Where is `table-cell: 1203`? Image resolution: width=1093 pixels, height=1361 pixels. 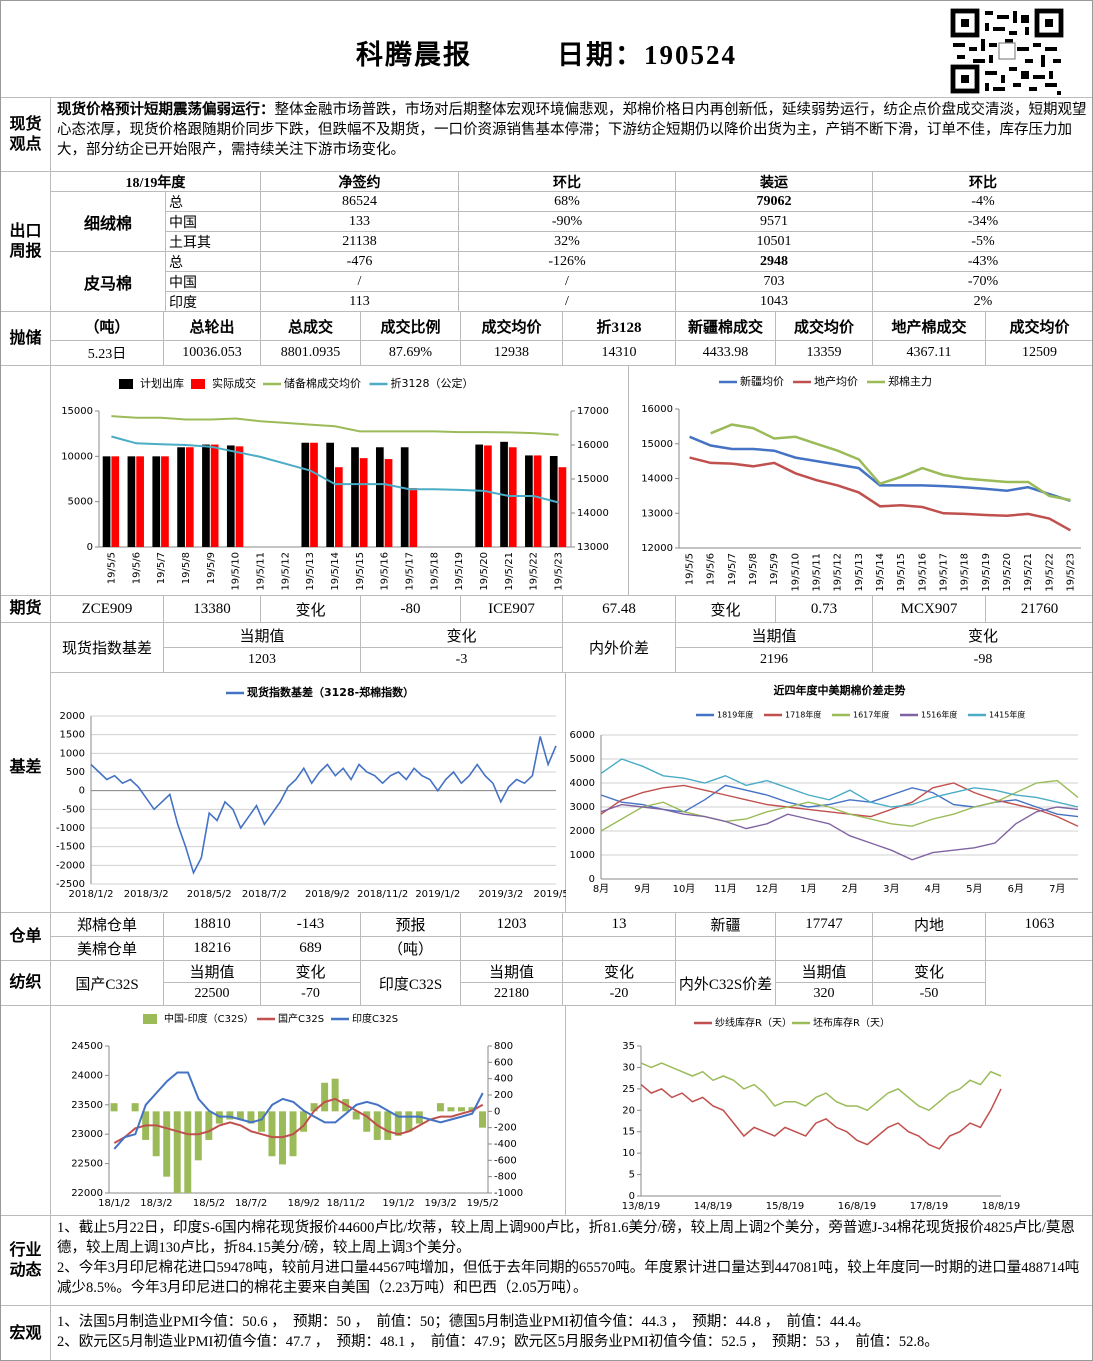
table-cell: 1203 is located at coordinates (512, 925).